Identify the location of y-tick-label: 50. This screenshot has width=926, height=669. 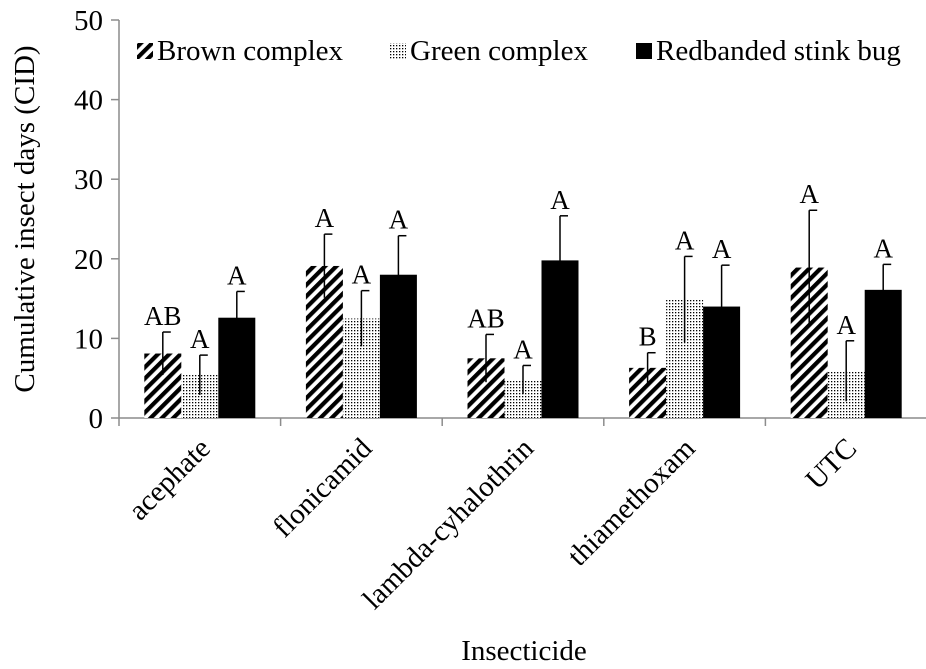
(88, 21).